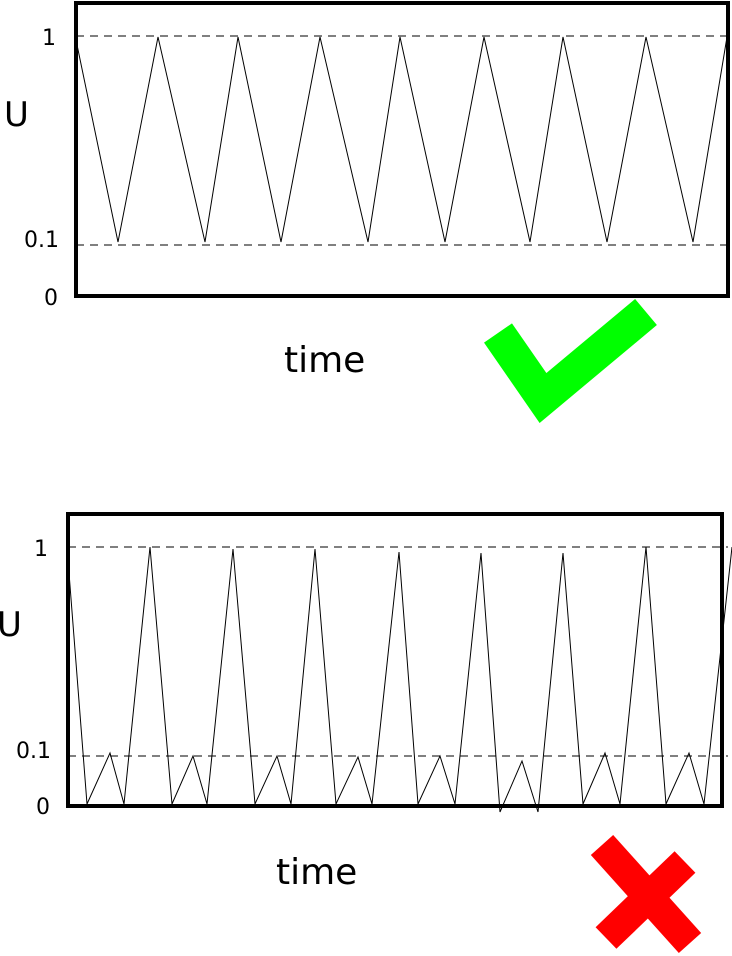 This screenshot has width=732, height=956. I want to click on cross-mark-icon, so click(646, 894).